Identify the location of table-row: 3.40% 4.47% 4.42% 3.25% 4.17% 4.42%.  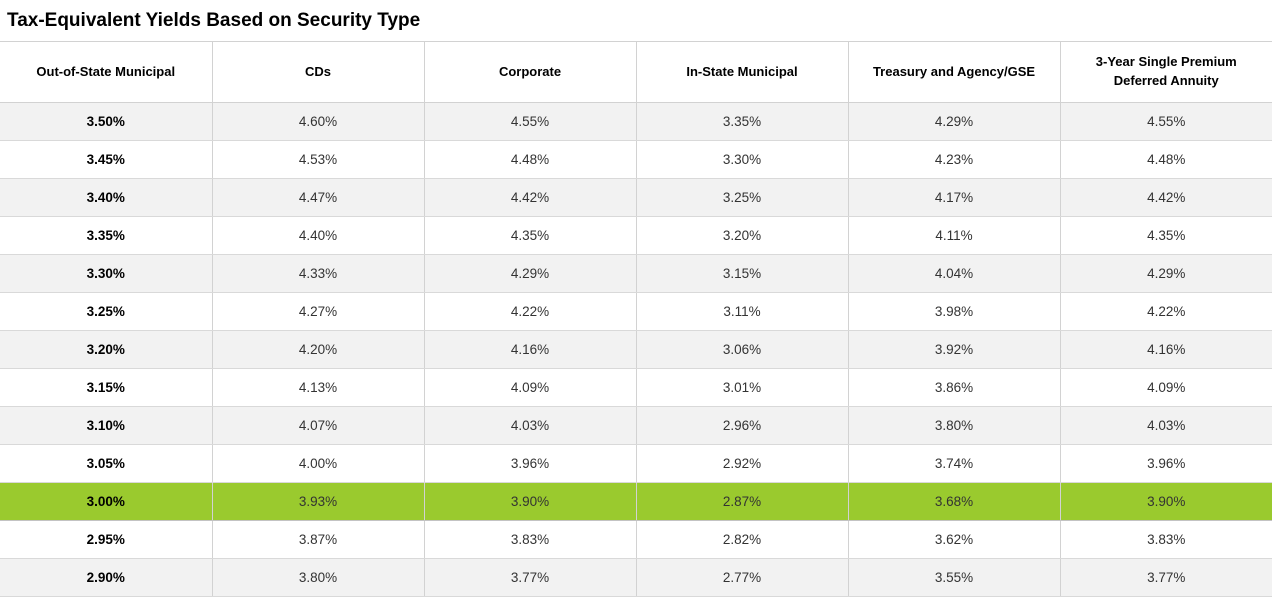
(636, 197).